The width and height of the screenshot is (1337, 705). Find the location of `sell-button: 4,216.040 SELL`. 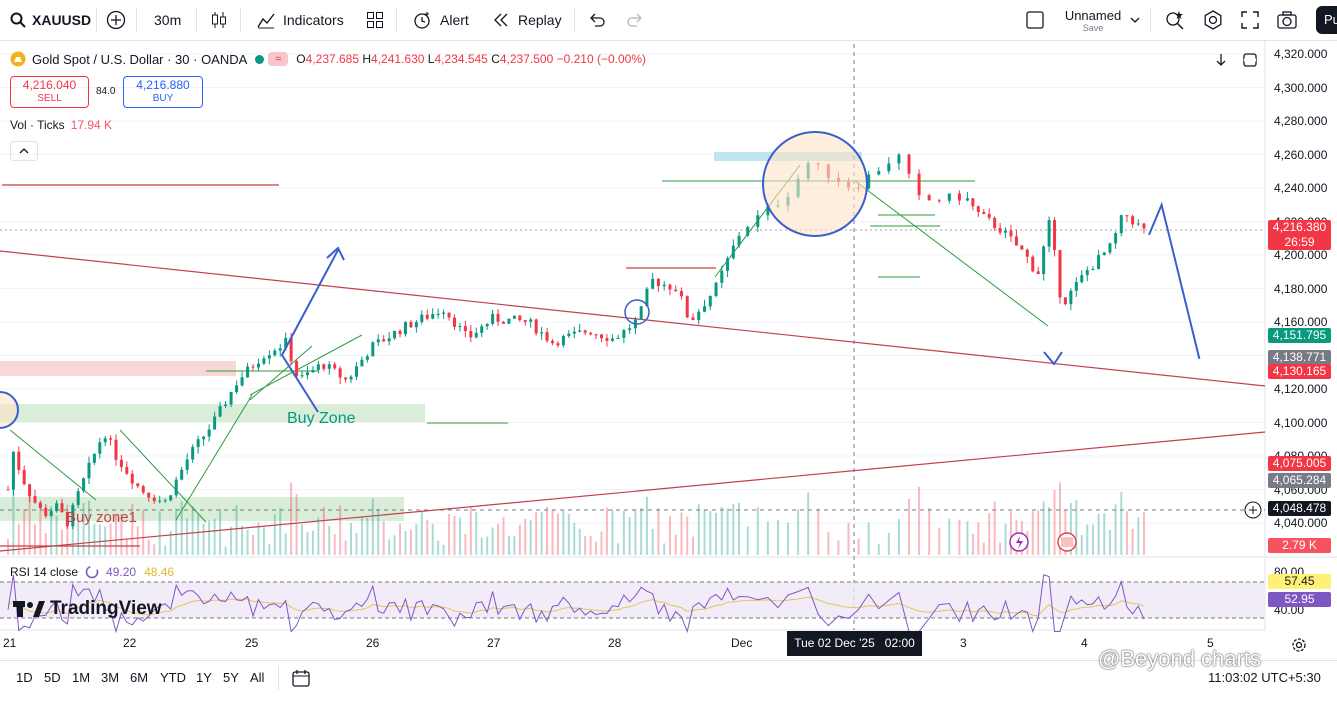

sell-button: 4,216.040 SELL is located at coordinates (49, 92).